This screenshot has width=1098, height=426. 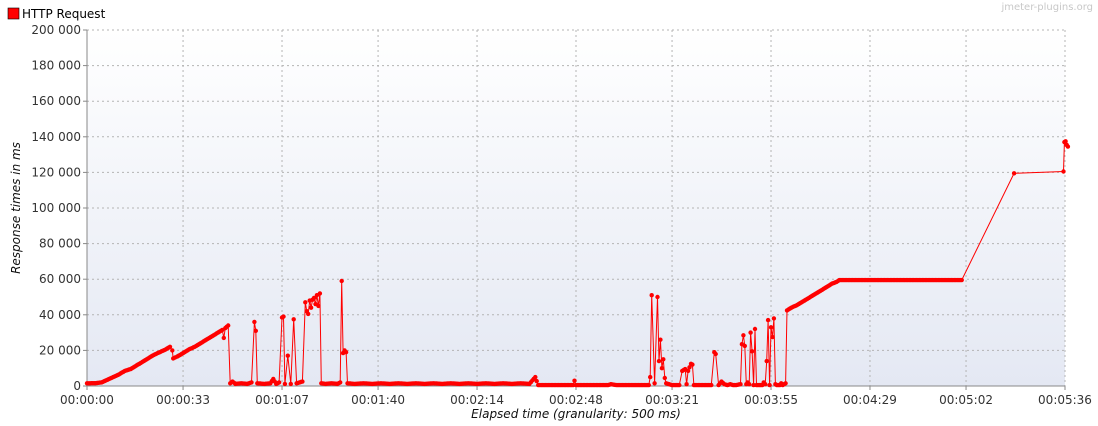 I want to click on x-tick-label: 00:04:29, so click(x=870, y=400).